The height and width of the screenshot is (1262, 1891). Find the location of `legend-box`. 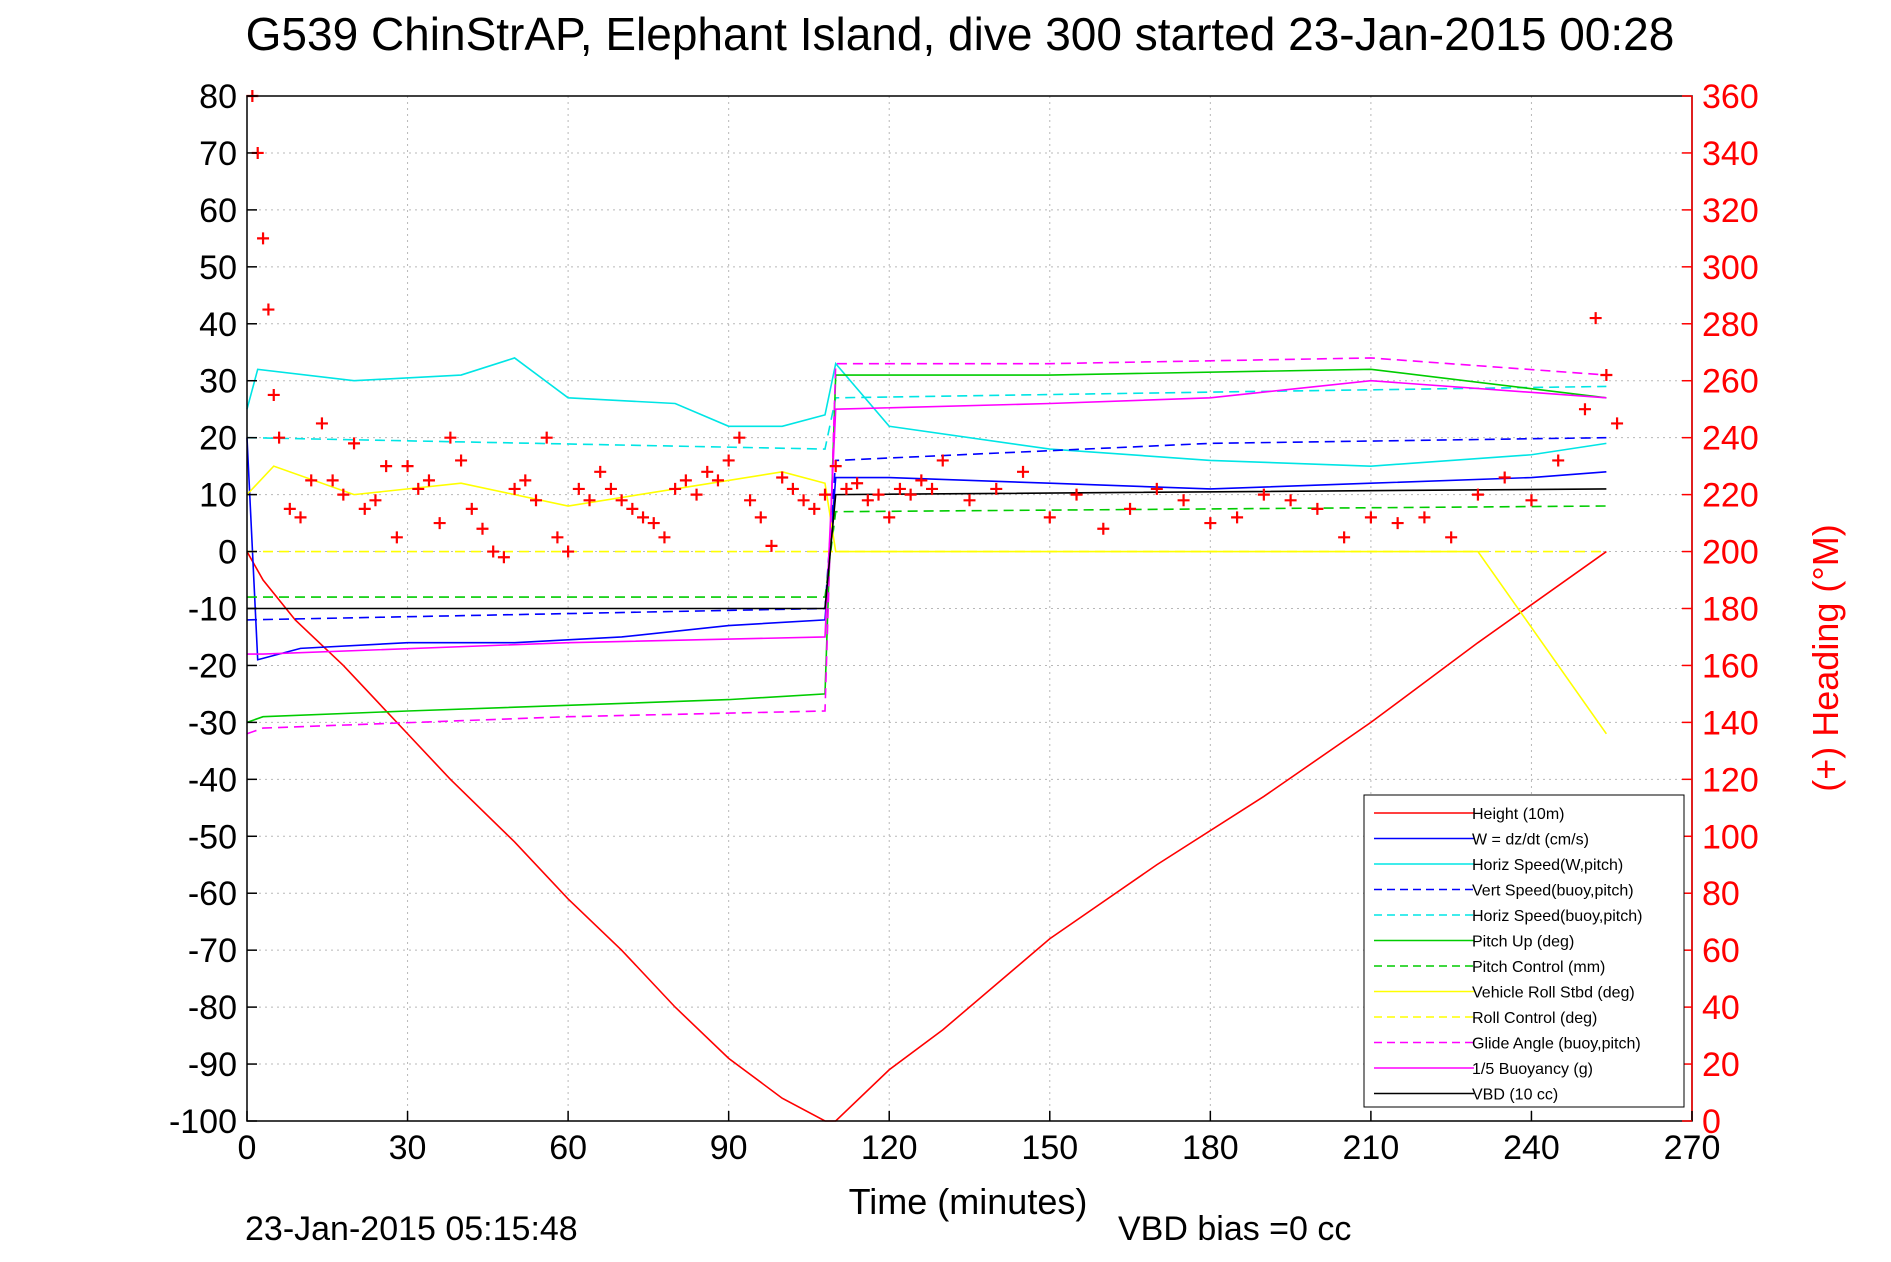

legend-box is located at coordinates (1524, 951).